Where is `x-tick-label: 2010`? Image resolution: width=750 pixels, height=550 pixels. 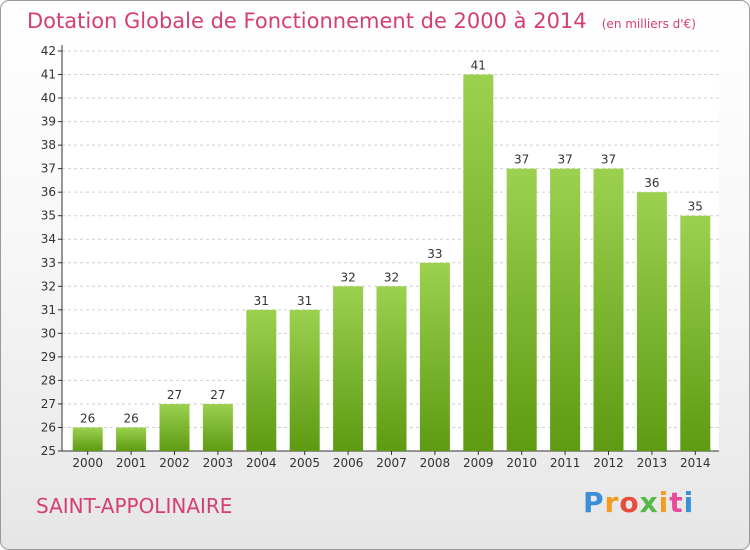 x-tick-label: 2010 is located at coordinates (521, 463).